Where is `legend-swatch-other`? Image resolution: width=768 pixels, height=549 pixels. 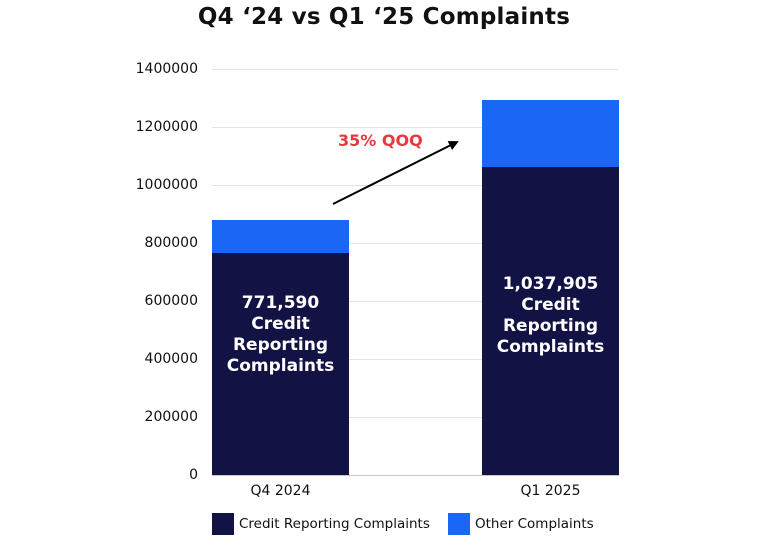
legend-swatch-other is located at coordinates (459, 524).